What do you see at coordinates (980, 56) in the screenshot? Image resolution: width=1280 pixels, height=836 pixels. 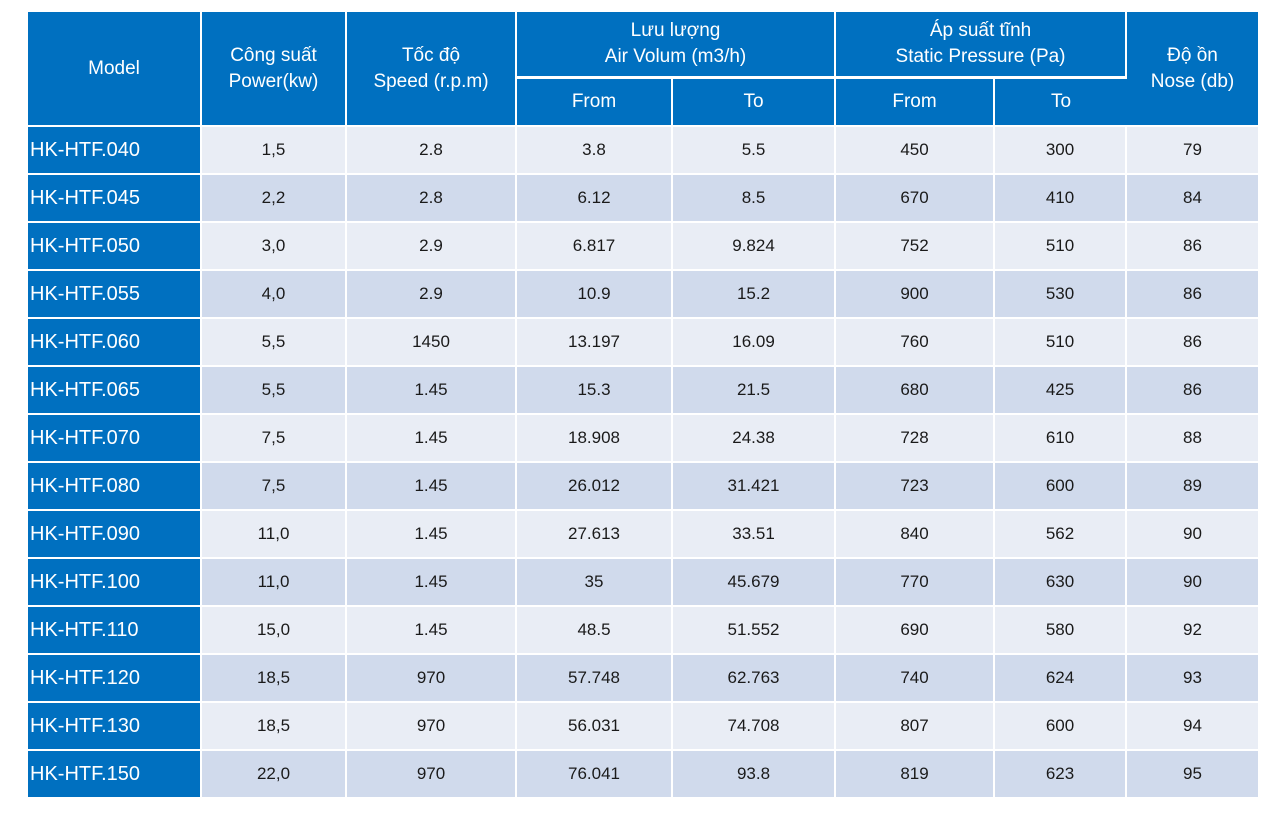 I see `header-pressure-en: Static Pressure (Pa)` at bounding box center [980, 56].